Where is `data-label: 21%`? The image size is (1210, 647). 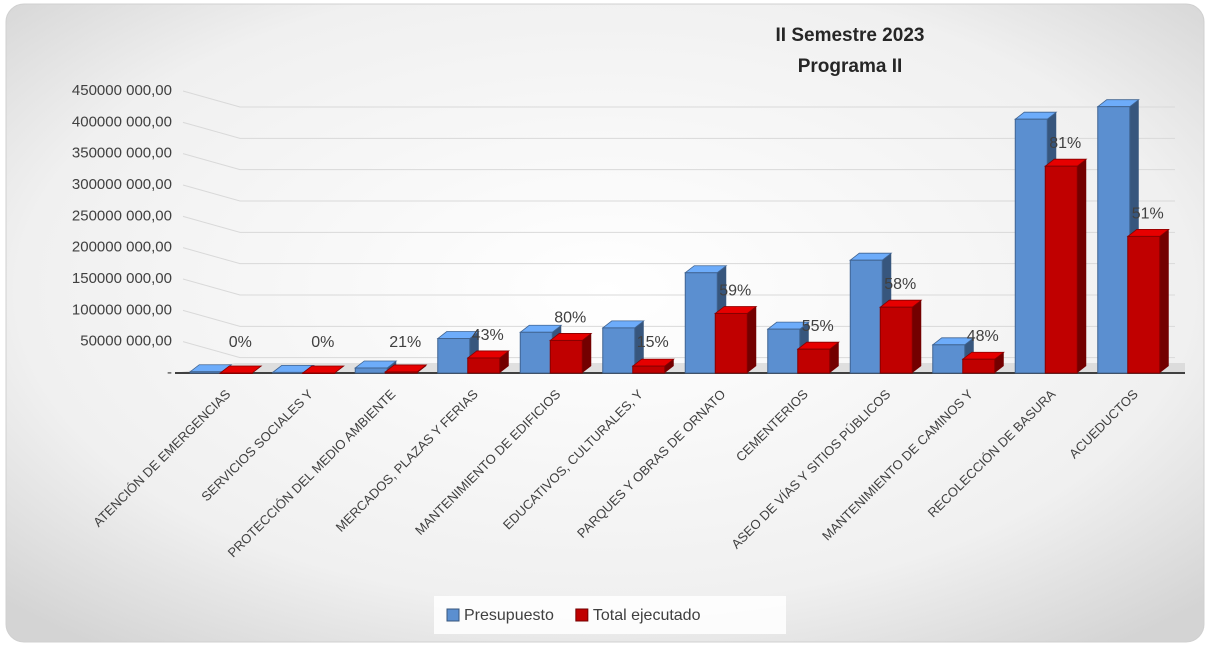 data-label: 21% is located at coordinates (405, 342).